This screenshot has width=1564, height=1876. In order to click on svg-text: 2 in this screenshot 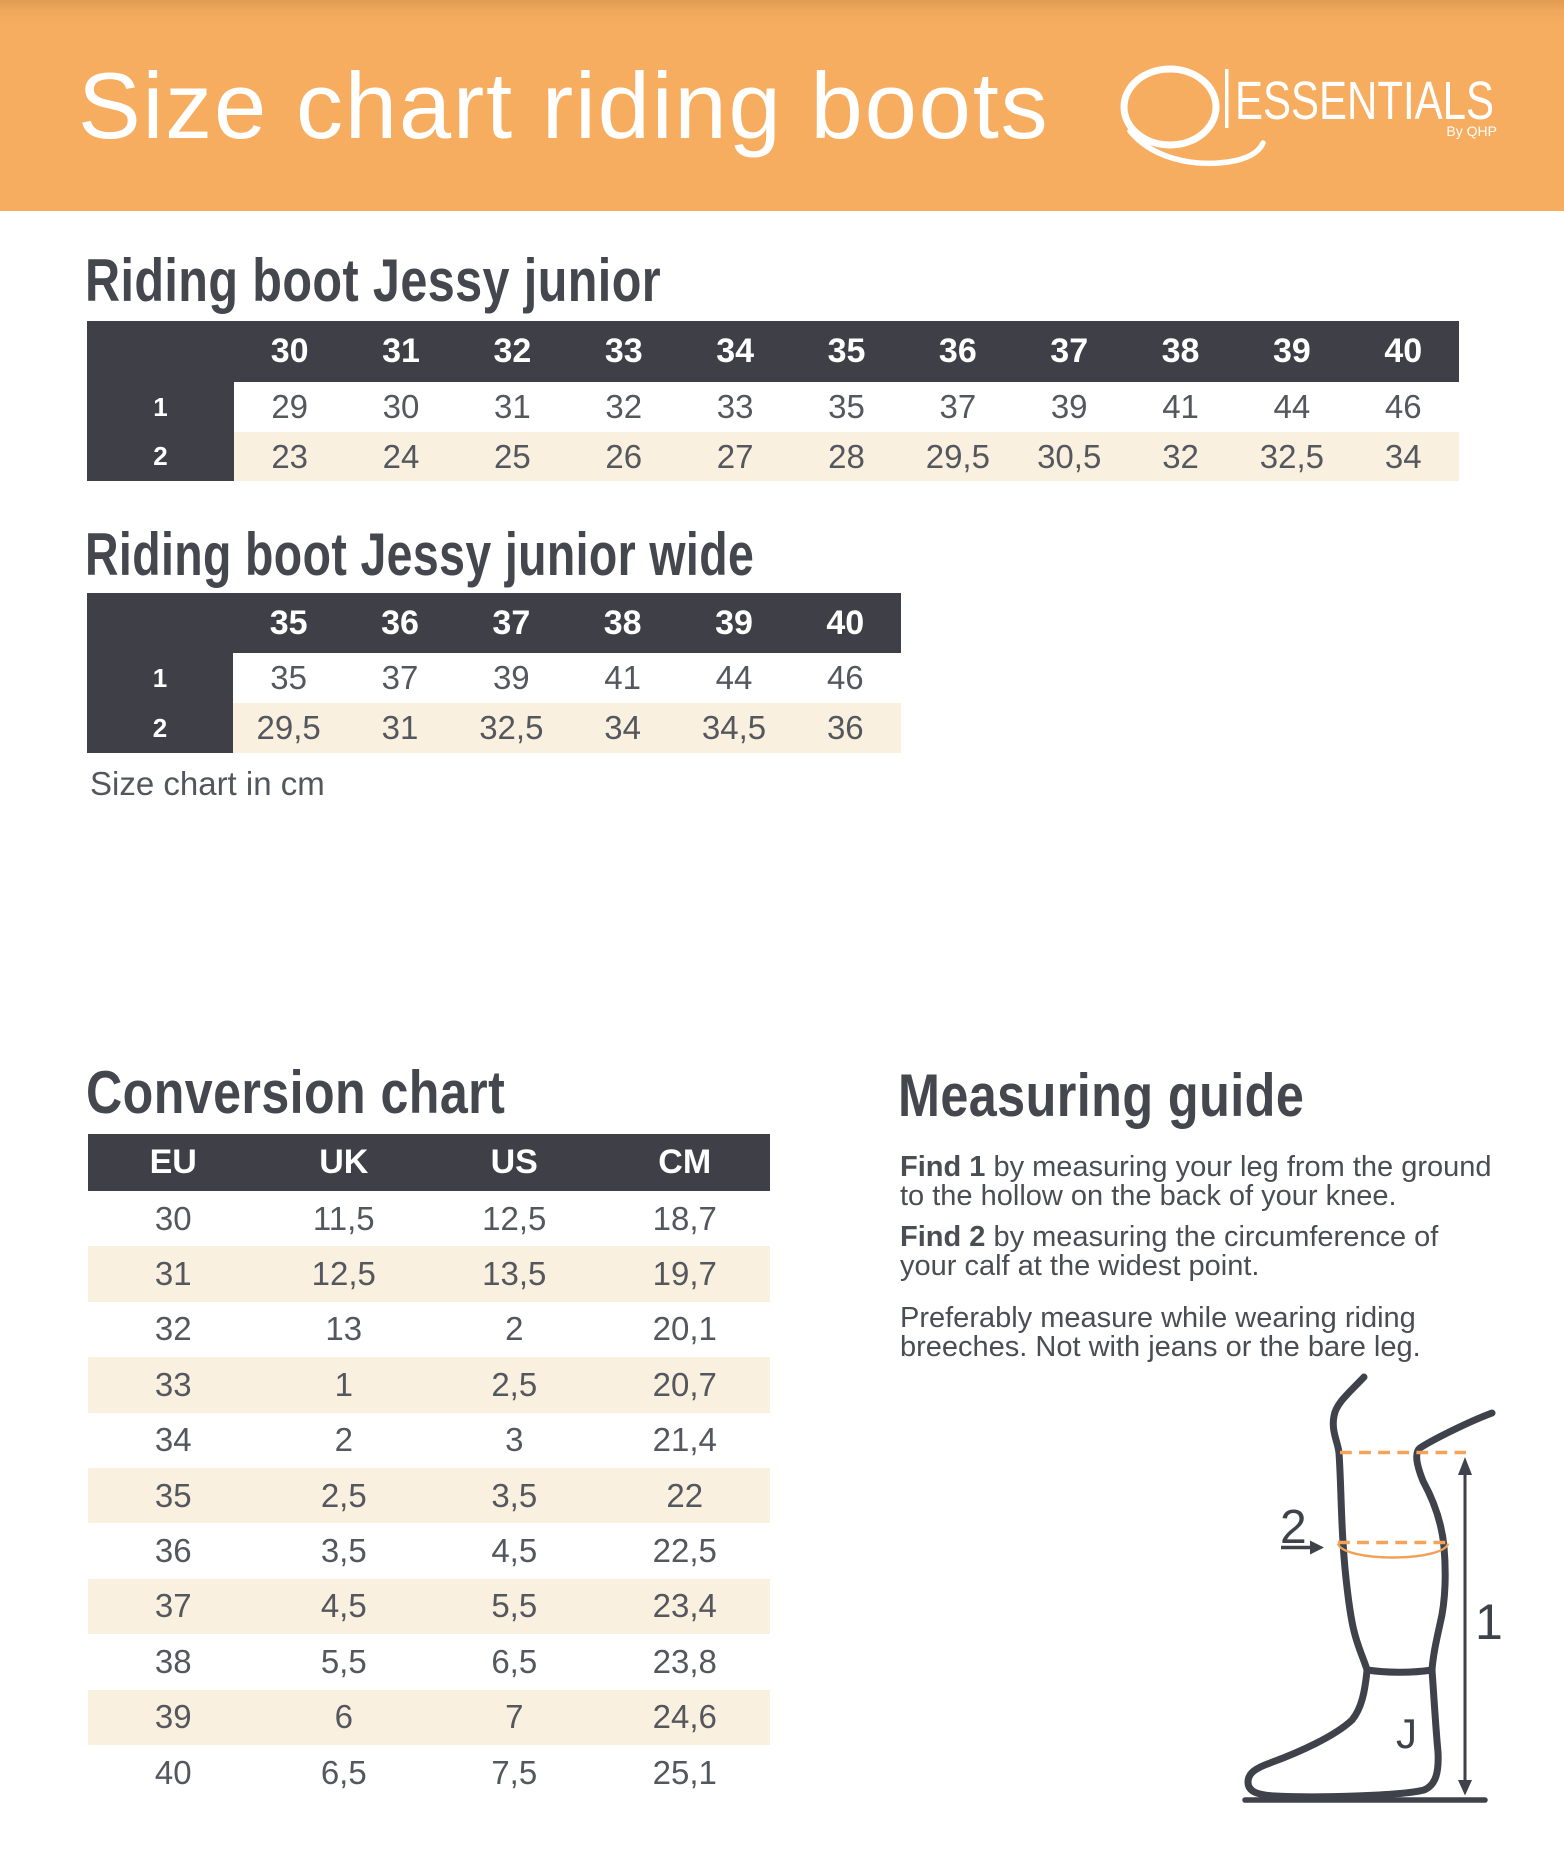, I will do `click(1293, 1527)`.